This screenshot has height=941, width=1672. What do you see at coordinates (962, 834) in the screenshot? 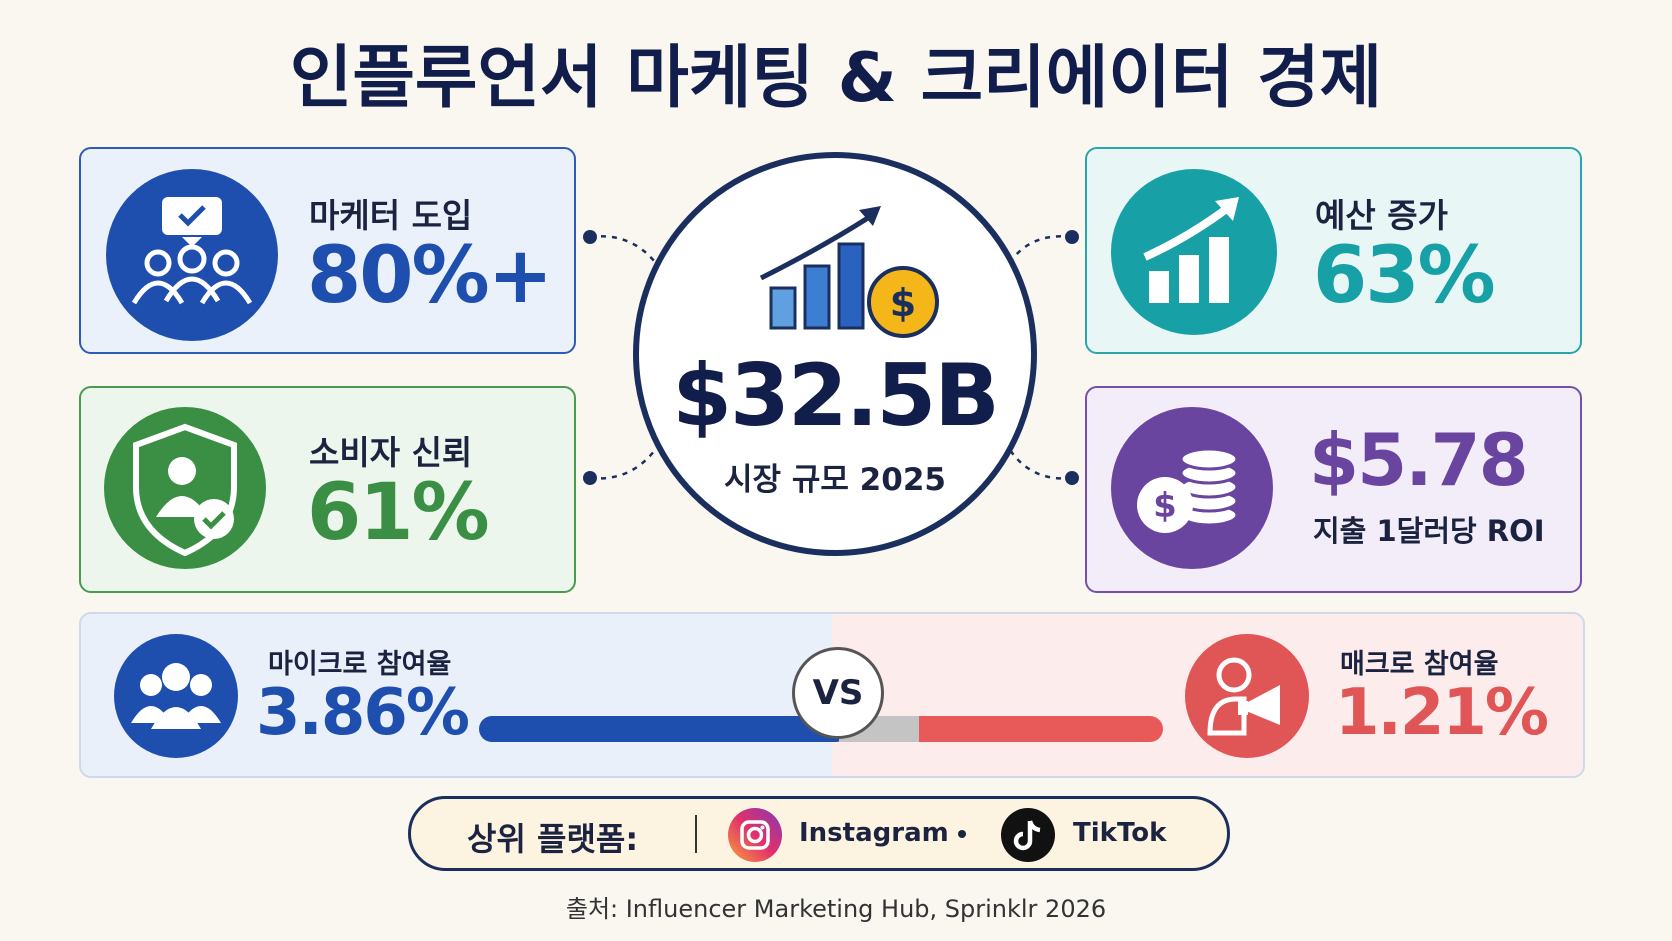
I see `separator-dot` at bounding box center [962, 834].